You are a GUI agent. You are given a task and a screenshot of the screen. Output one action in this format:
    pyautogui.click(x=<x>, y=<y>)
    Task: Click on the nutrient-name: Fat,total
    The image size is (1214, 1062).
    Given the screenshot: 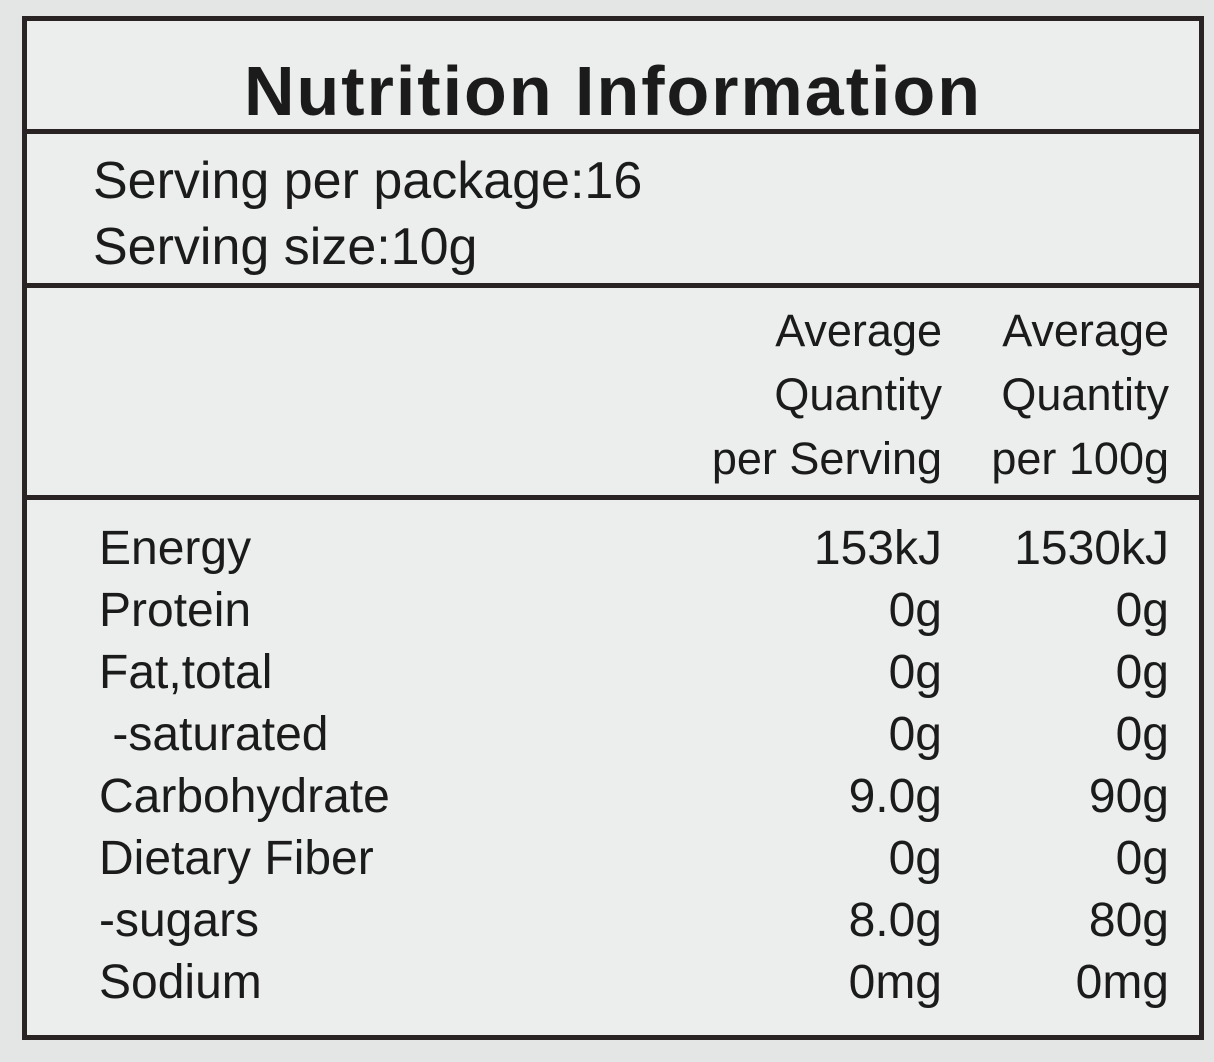 What is the action you would take?
    pyautogui.click(x=186, y=672)
    